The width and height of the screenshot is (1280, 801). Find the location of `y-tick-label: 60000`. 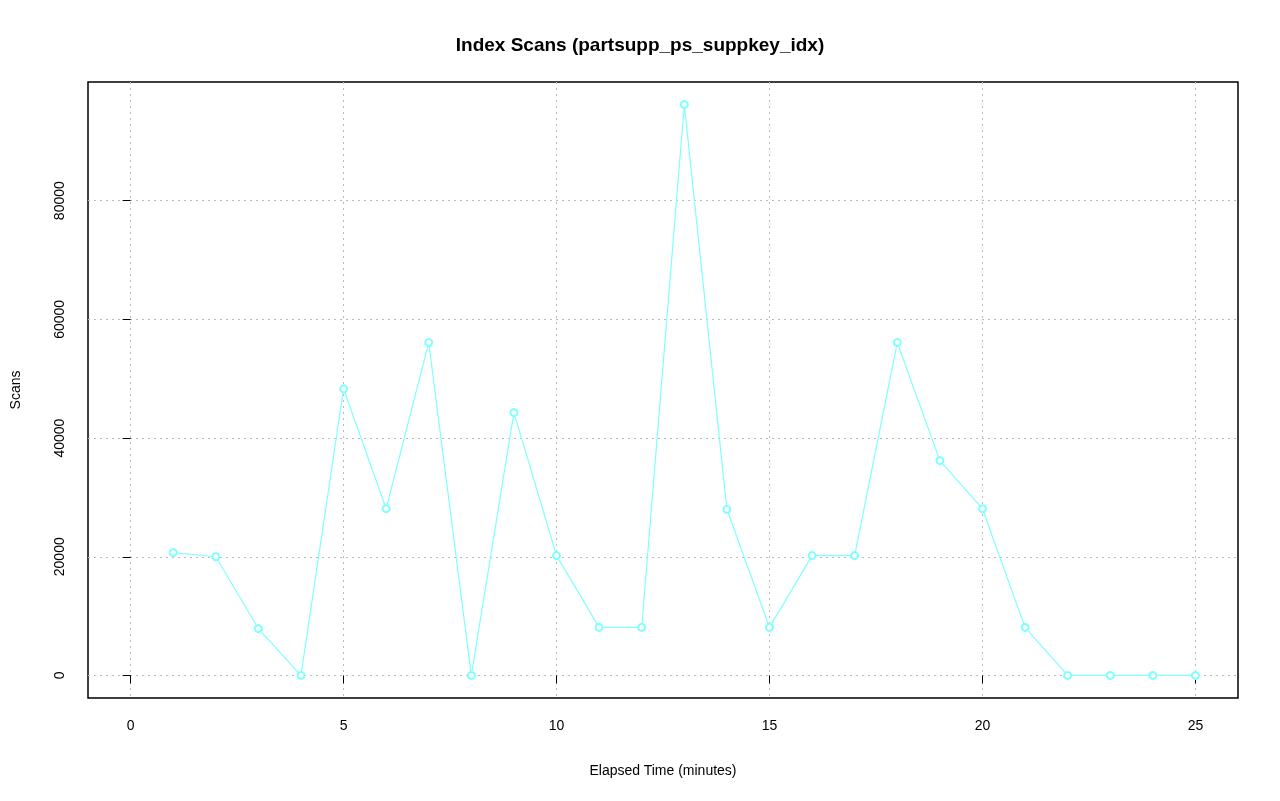

y-tick-label: 60000 is located at coordinates (59, 319).